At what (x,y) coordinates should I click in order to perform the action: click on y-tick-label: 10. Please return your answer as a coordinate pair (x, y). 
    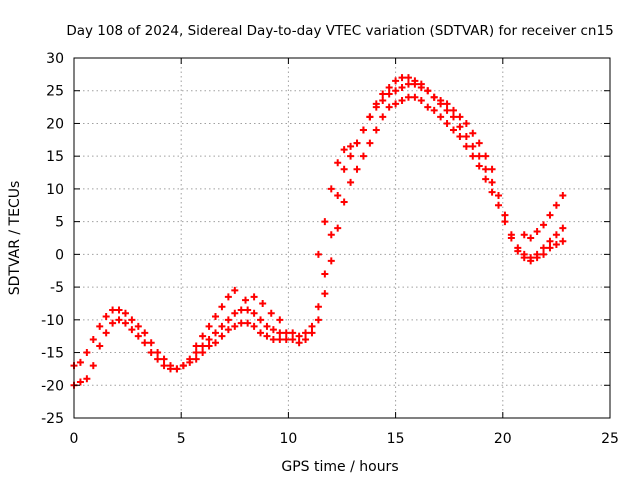
    Looking at the image, I should click on (55, 190).